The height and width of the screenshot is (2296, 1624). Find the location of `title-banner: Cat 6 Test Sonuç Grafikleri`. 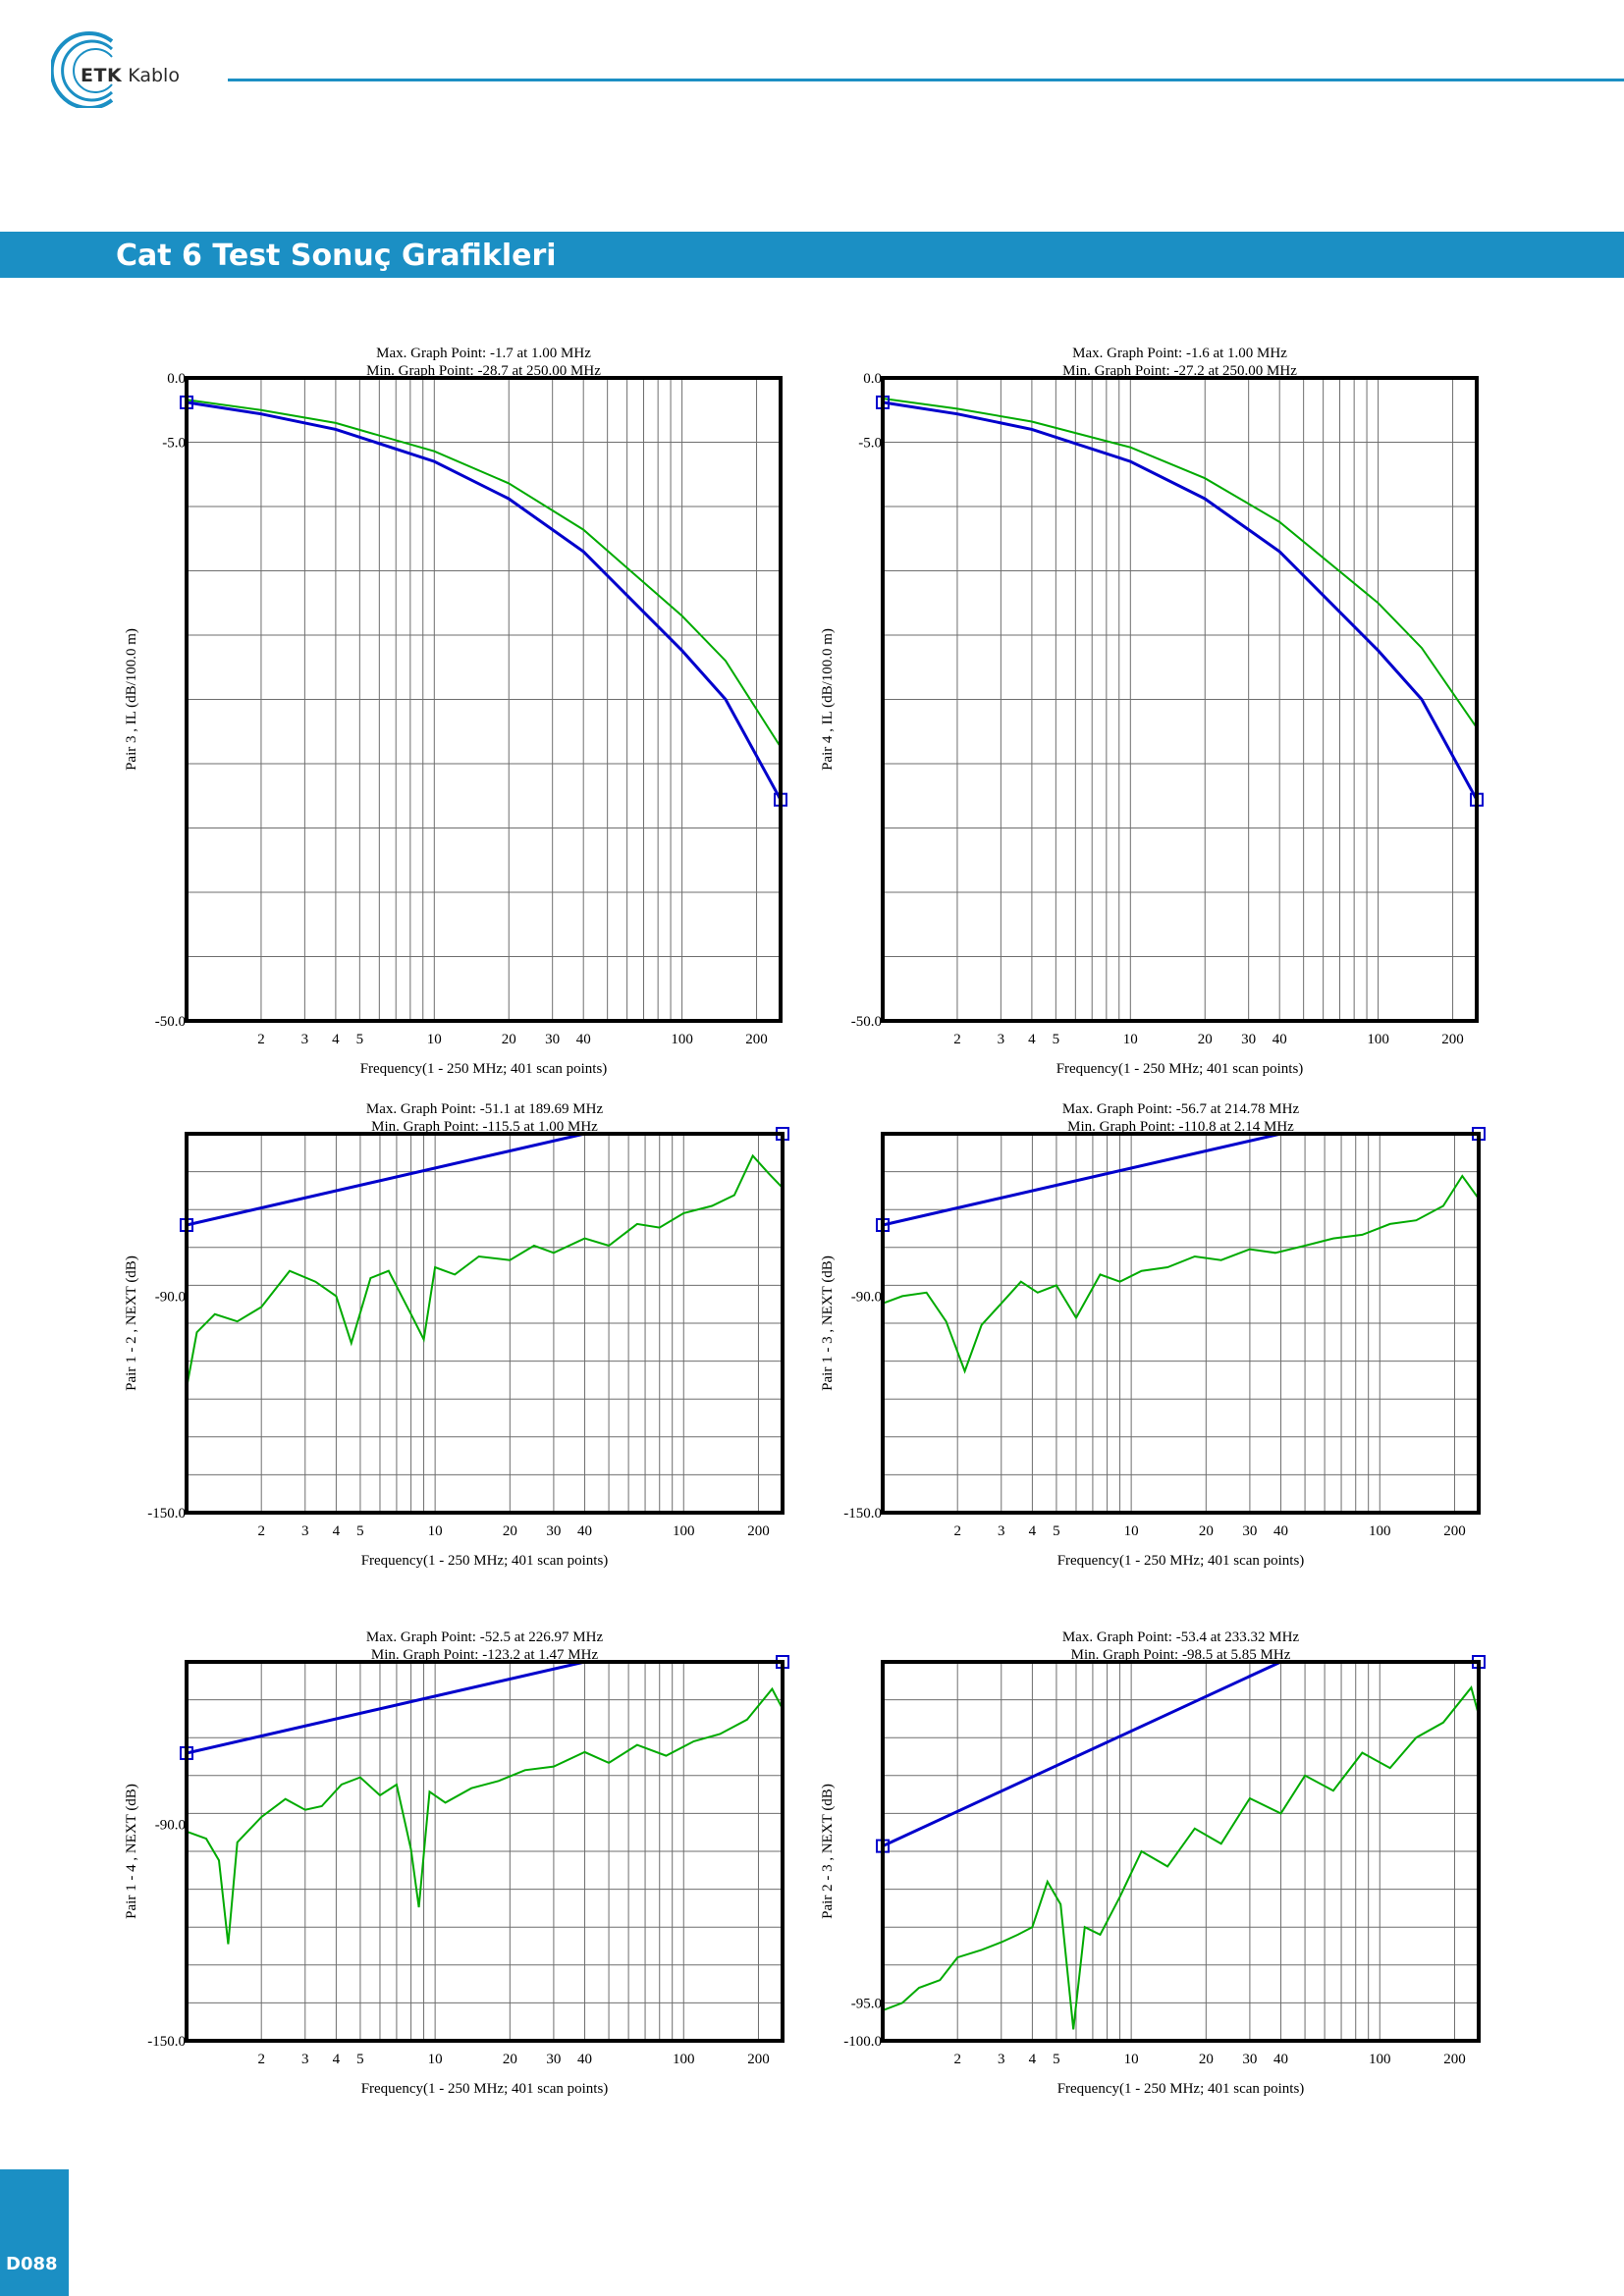

title-banner: Cat 6 Test Sonuç Grafikleri is located at coordinates (812, 255).